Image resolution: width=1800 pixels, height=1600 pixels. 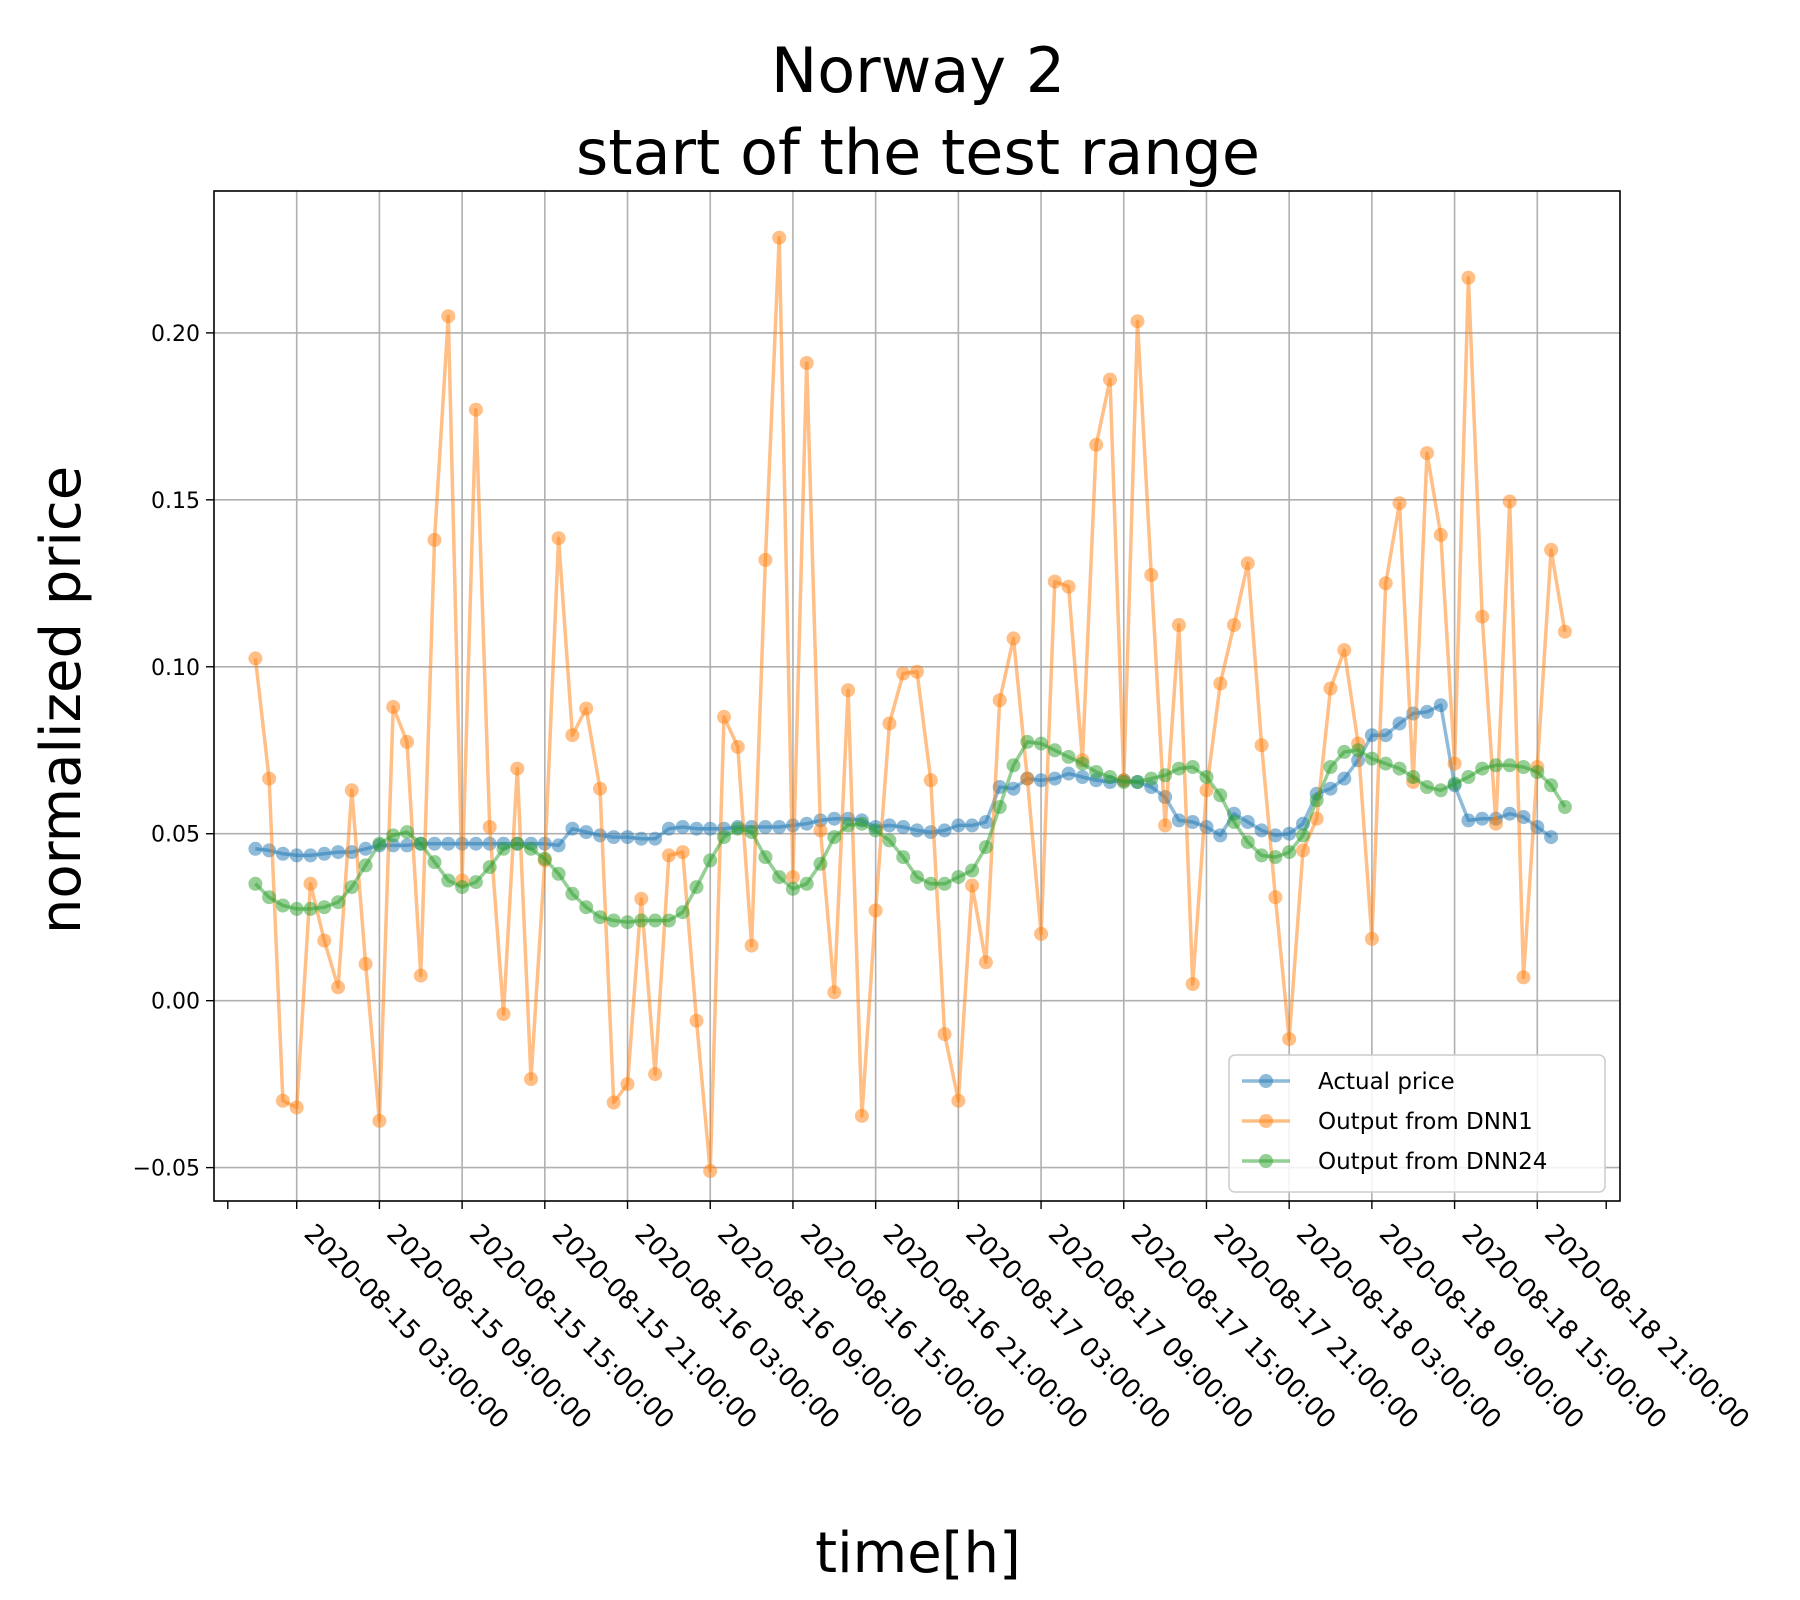 What do you see at coordinates (175, 501) in the screenshot?
I see `y-tick-label: 0.15` at bounding box center [175, 501].